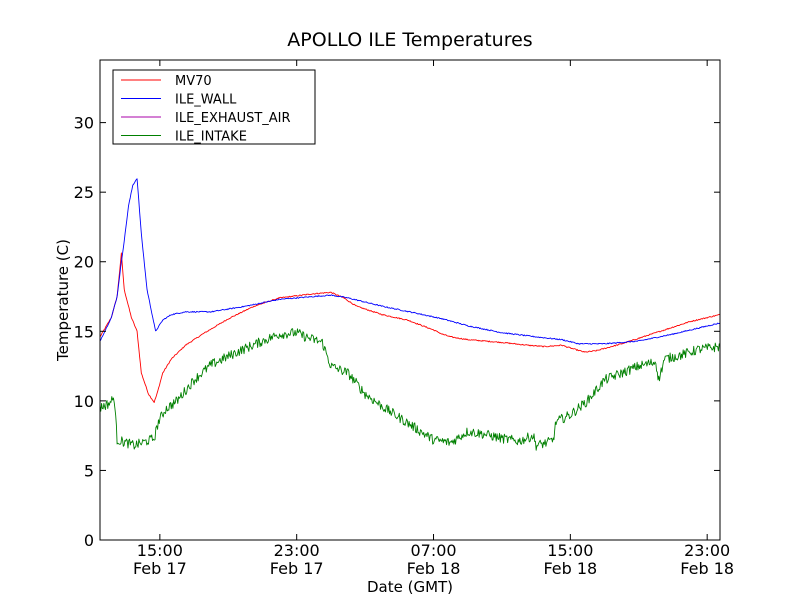 This screenshot has height=600, width=800. What do you see at coordinates (233, 118) in the screenshot?
I see `legend-label-ile-exhaust-air: ILE_EXHAUST_AIR` at bounding box center [233, 118].